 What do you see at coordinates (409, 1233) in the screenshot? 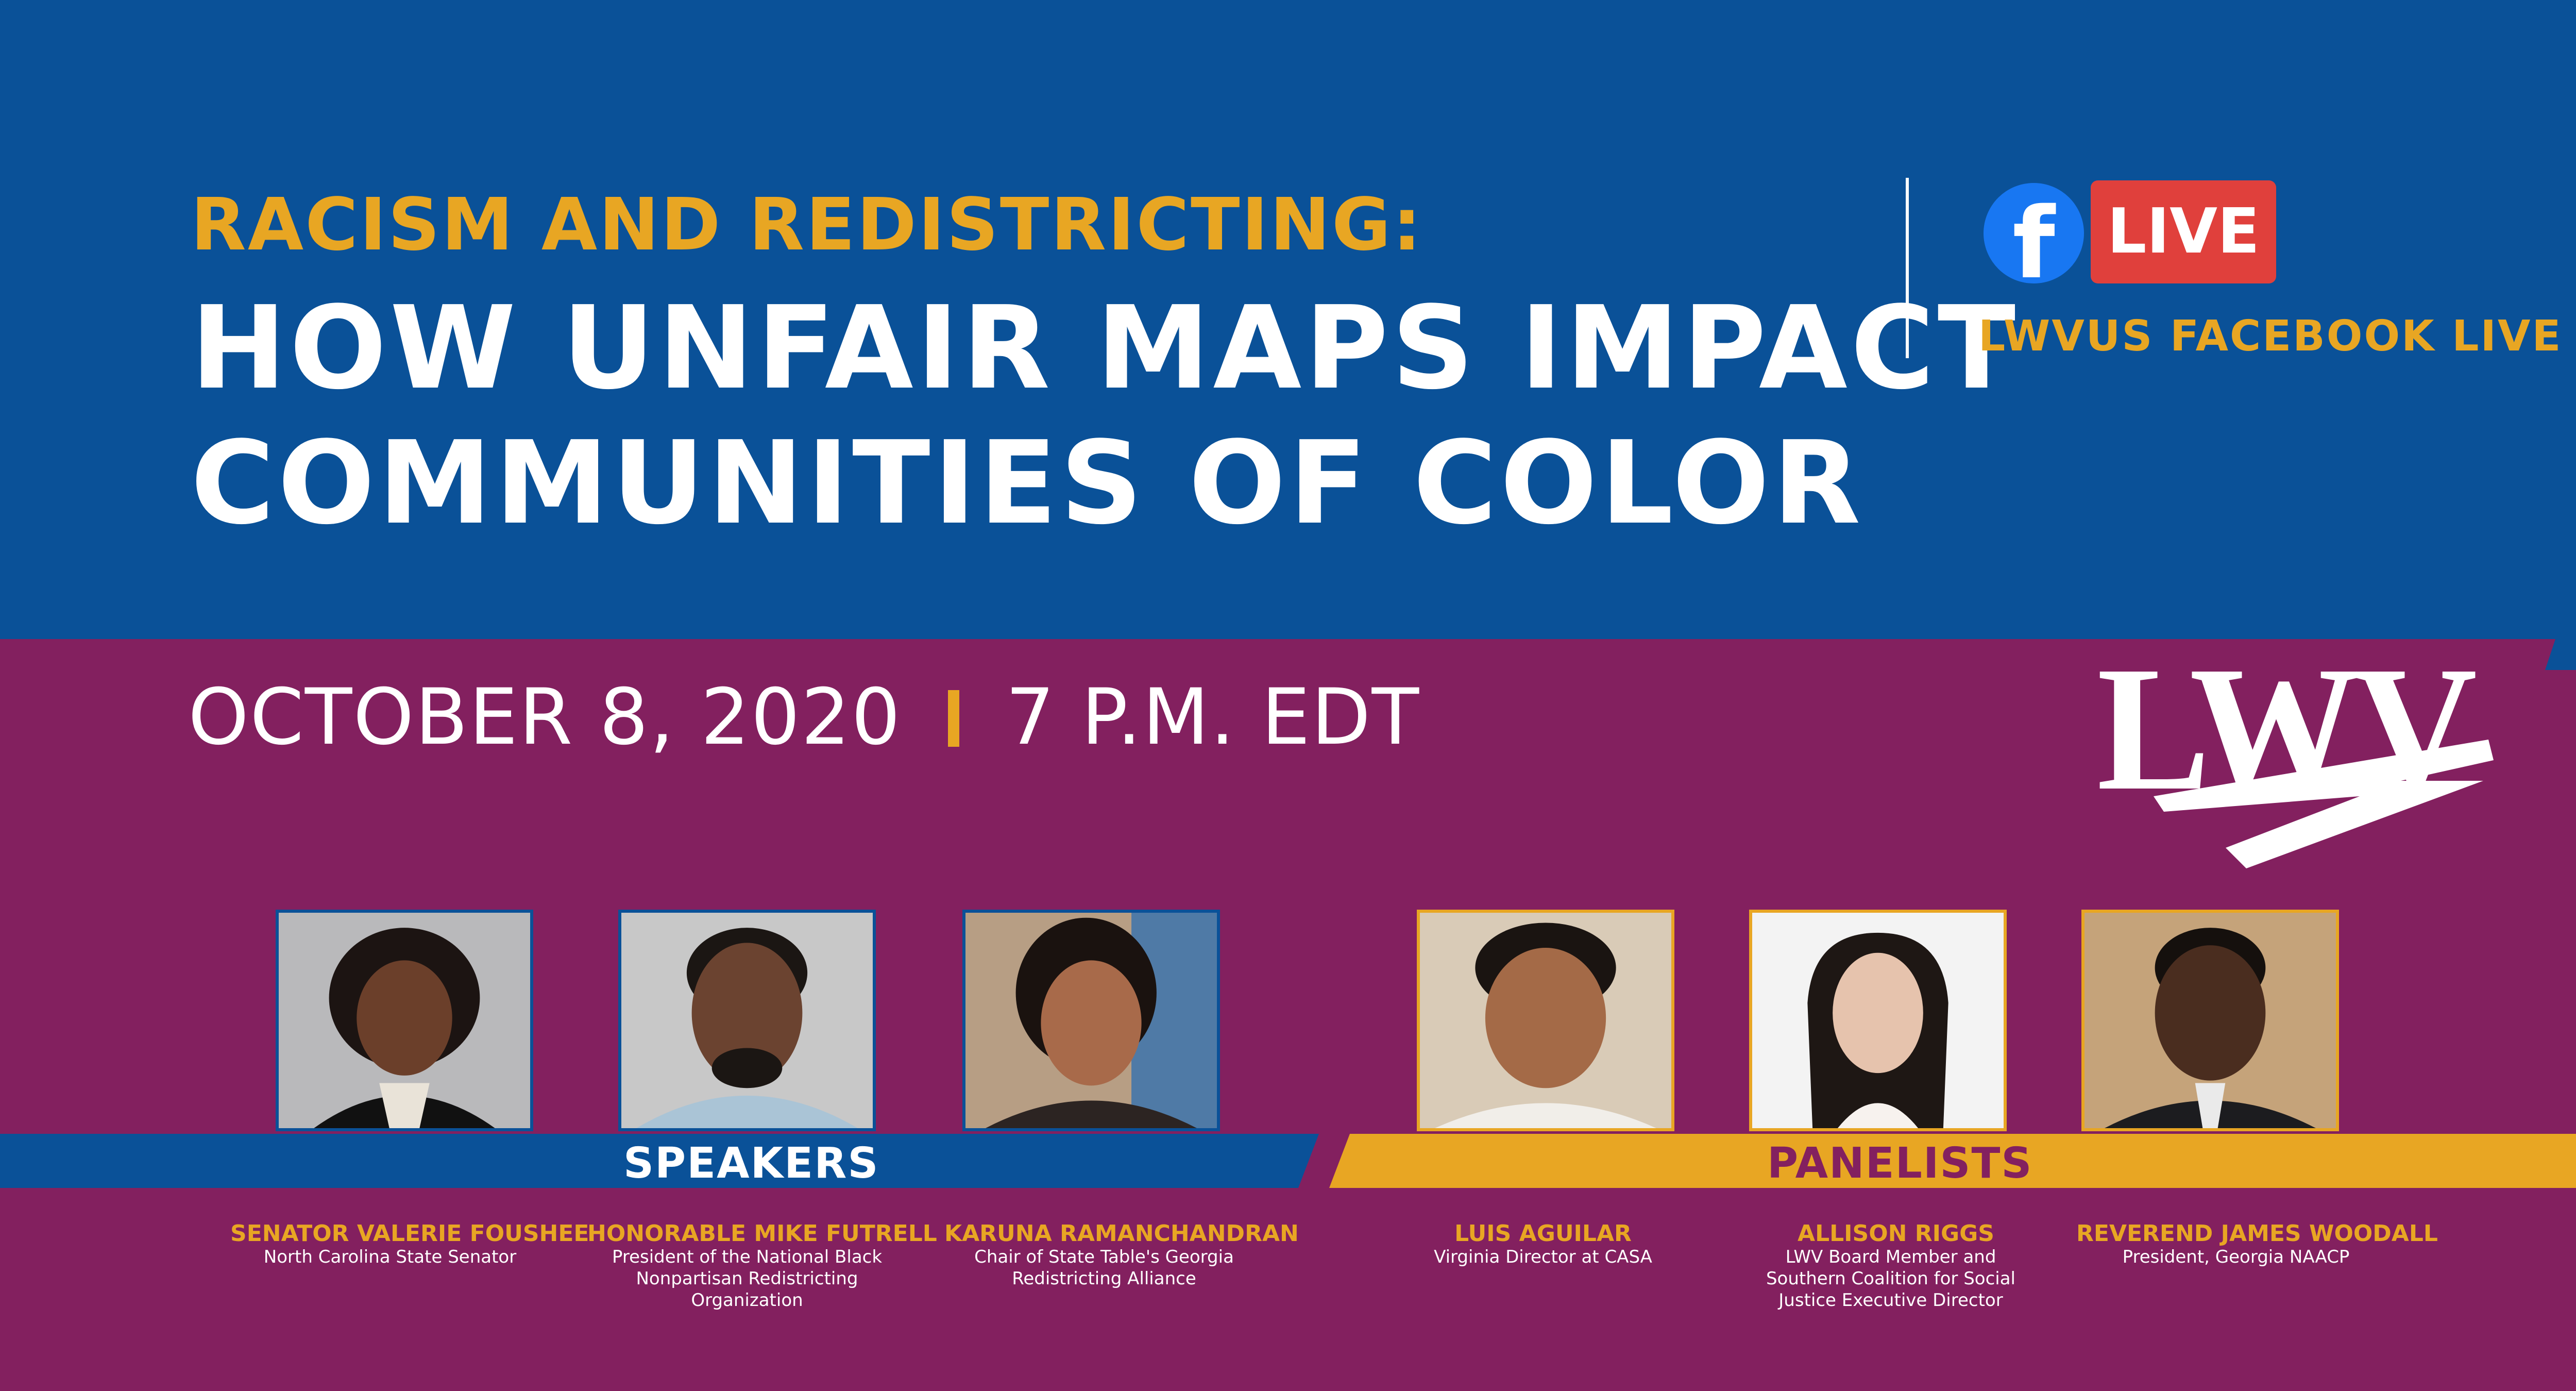
I see `speaker-name-1: SENATOR VALERIE FOUSHEE` at bounding box center [409, 1233].